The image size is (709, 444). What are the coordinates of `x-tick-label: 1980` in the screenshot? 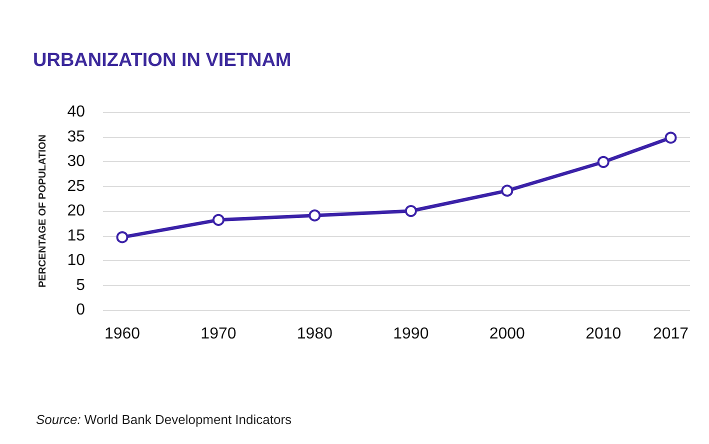 It's located at (314, 334).